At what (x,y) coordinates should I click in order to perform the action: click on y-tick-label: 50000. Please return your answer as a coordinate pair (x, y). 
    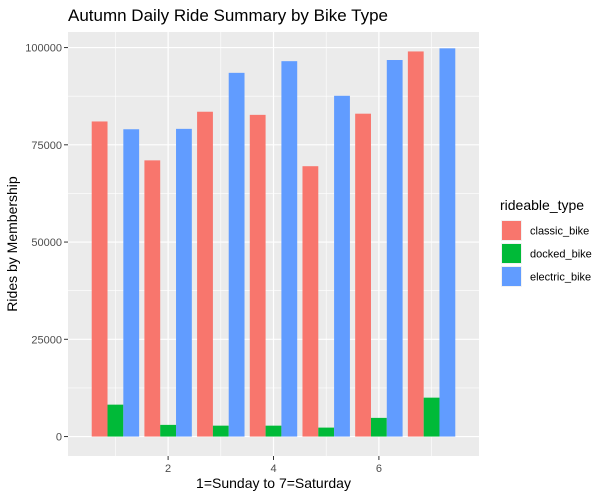
    Looking at the image, I should click on (46, 243).